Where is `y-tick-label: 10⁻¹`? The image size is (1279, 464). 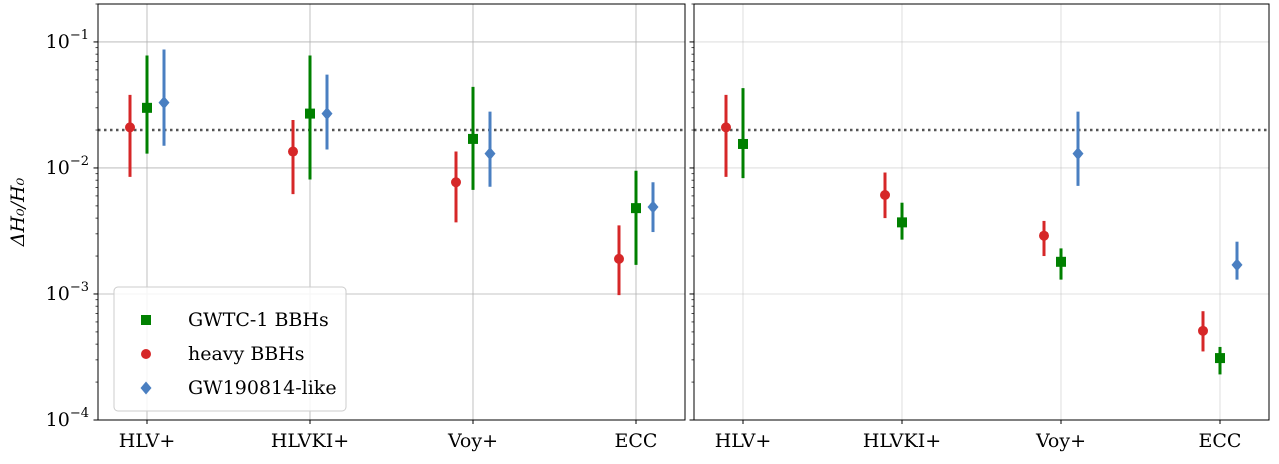
y-tick-label: 10⁻¹ is located at coordinates (67, 40).